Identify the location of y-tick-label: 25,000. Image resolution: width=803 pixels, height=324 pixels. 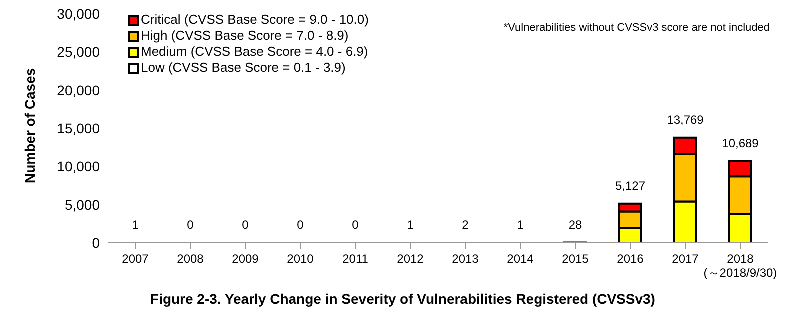
(78, 52).